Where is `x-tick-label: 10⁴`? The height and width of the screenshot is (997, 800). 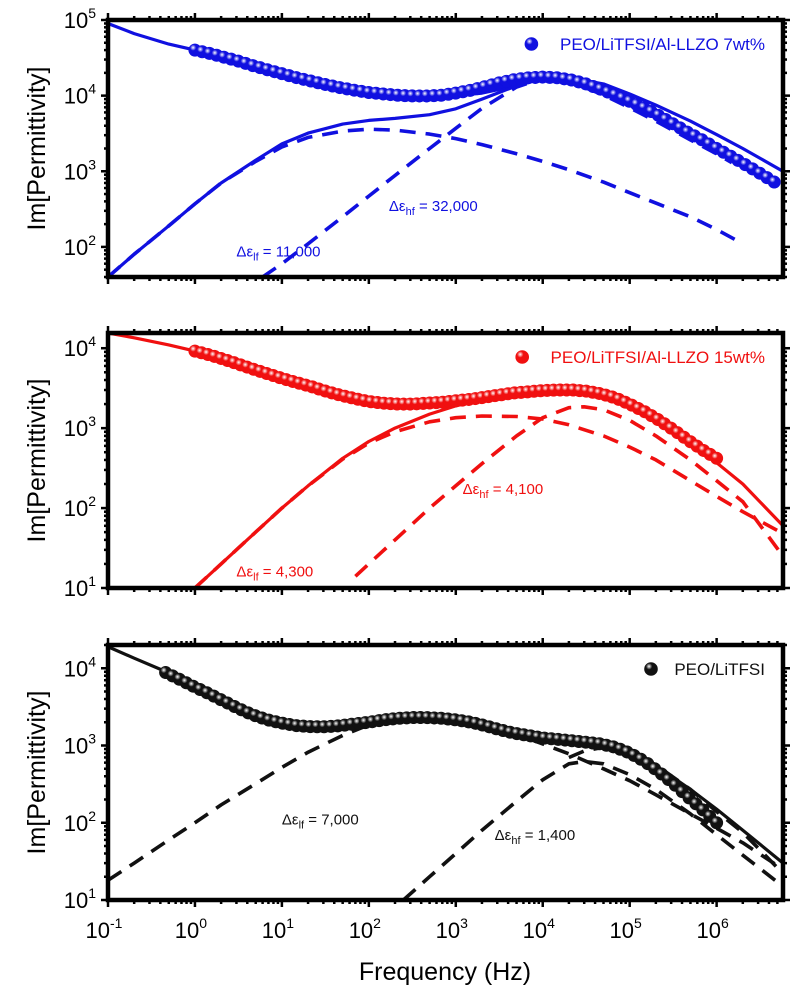
x-tick-label: 10⁴ is located at coordinates (539, 929).